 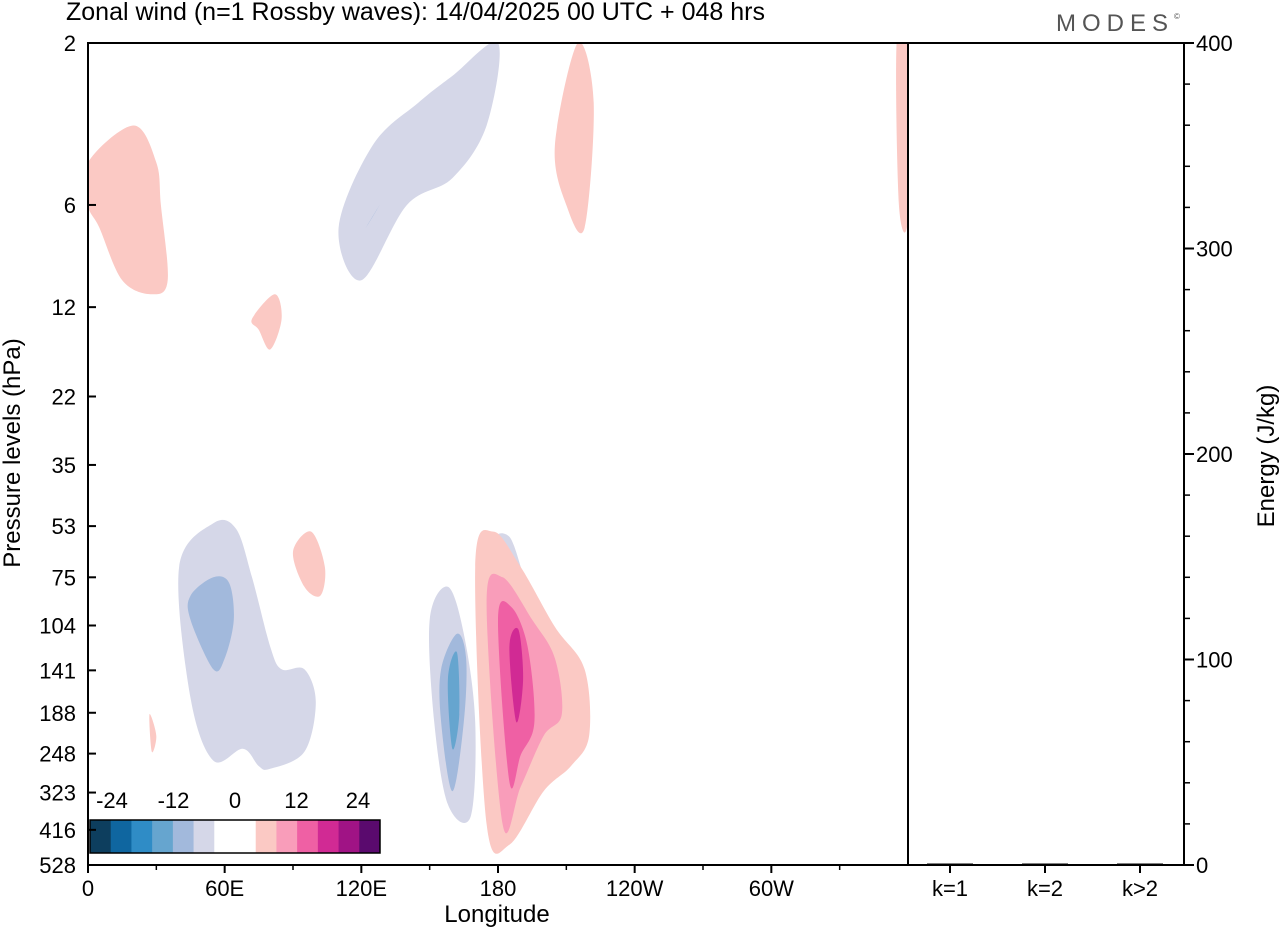 I want to click on pressure-tick-label: 188, so click(x=57, y=713).